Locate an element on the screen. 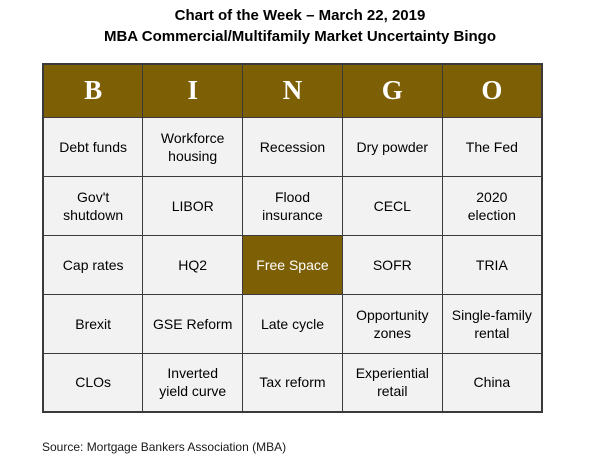  bingo-cell: Brexit is located at coordinates (93, 323).